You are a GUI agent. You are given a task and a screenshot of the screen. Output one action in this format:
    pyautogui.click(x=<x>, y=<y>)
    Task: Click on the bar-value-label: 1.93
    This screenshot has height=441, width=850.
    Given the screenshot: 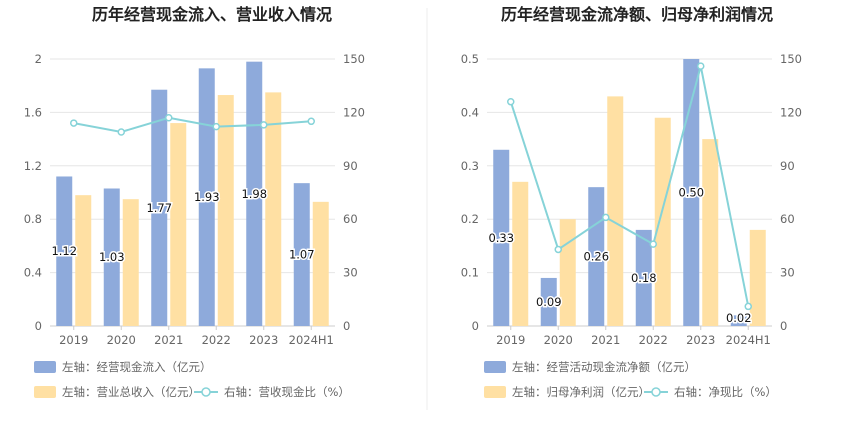 What is the action you would take?
    pyautogui.click(x=207, y=197)
    